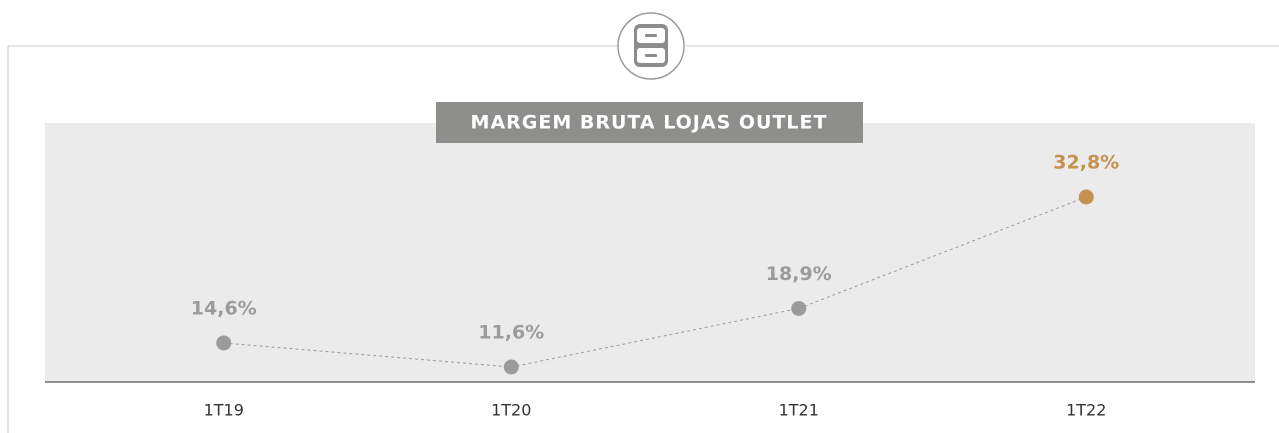  I want to click on icon, so click(651, 46).